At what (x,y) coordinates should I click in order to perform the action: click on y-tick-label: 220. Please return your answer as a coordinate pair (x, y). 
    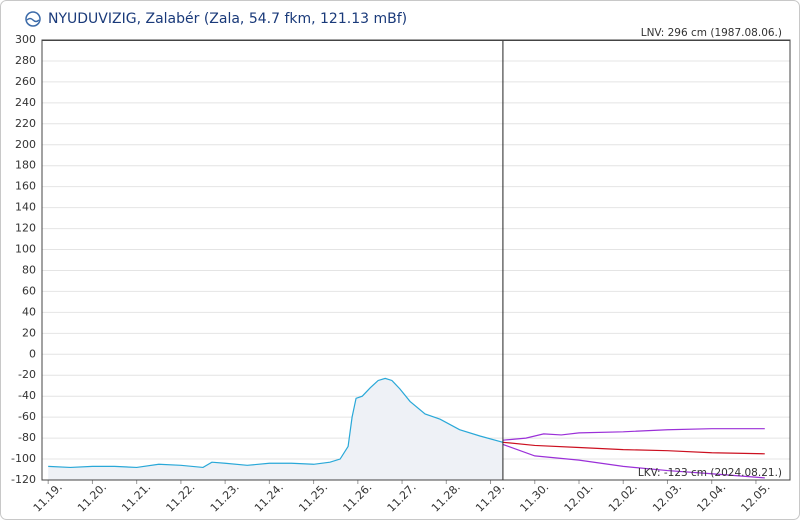
    Looking at the image, I should click on (25, 123).